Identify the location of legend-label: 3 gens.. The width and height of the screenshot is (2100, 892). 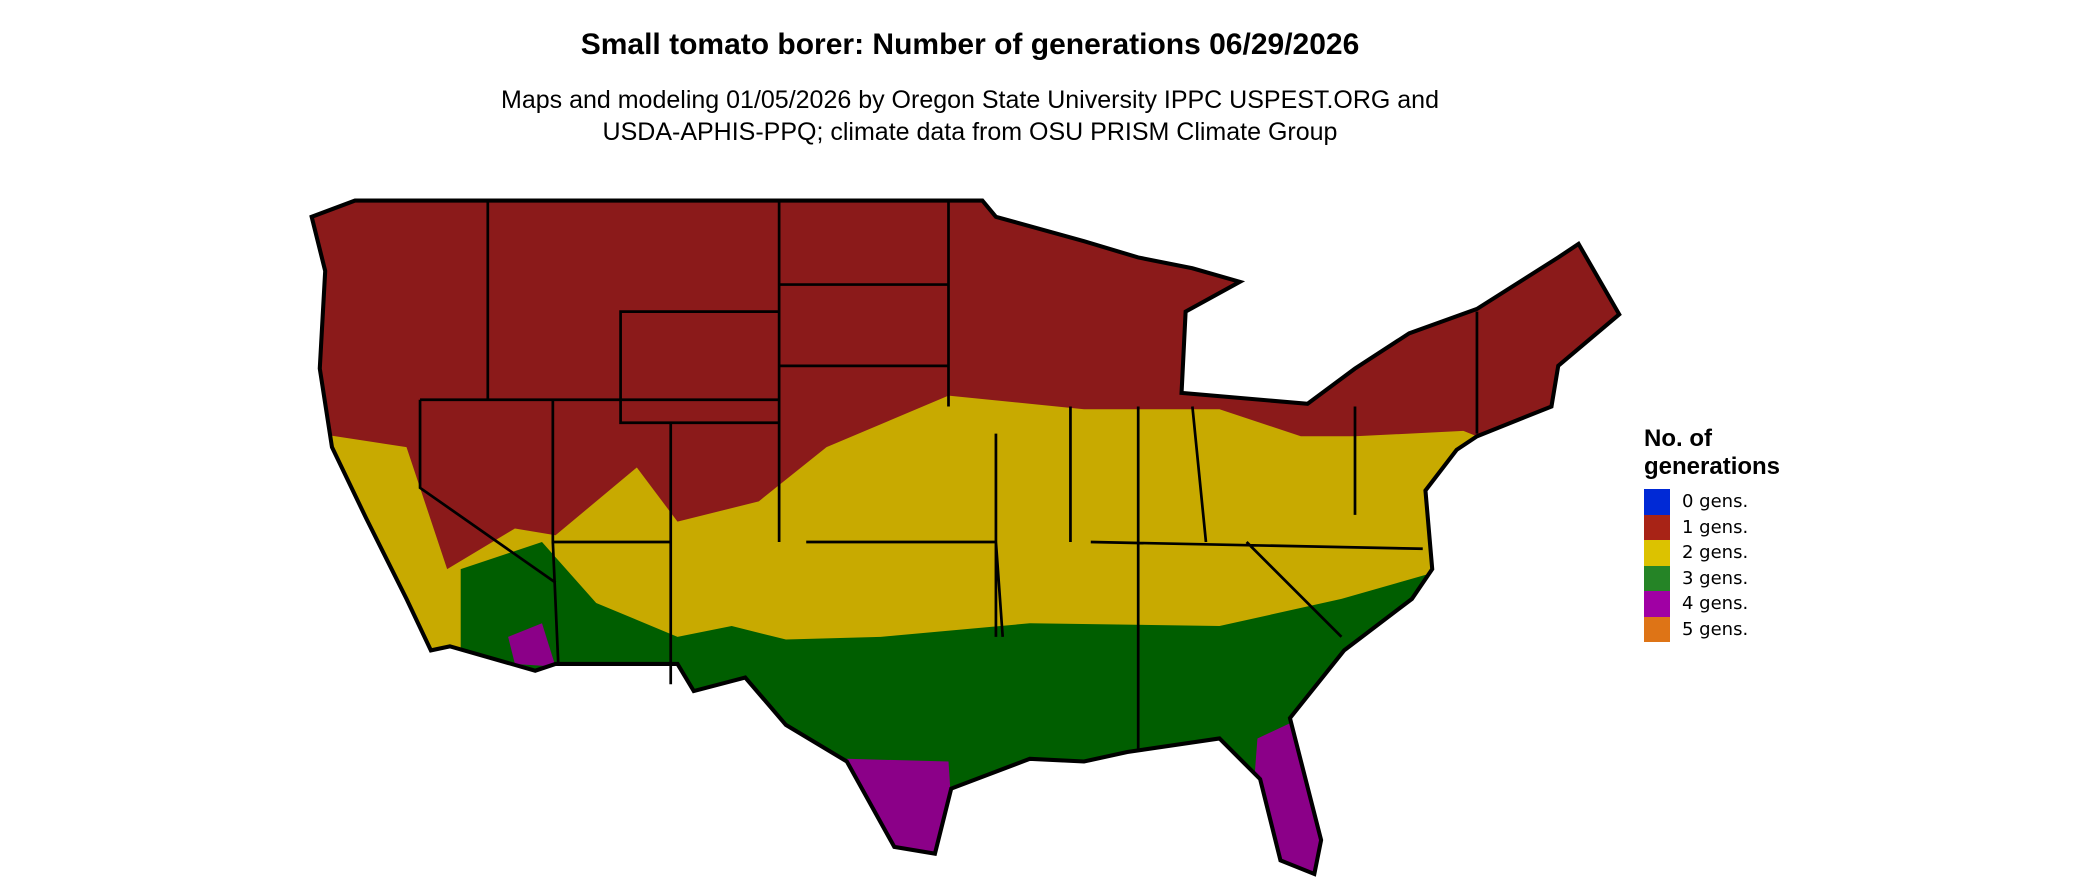
(1715, 578).